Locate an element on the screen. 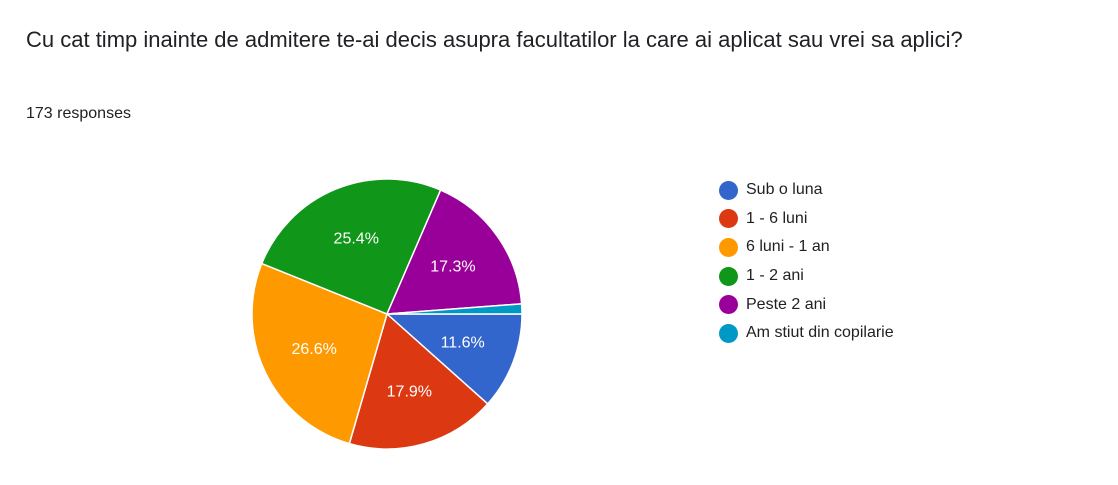  legend-item: Peste 2 ani is located at coordinates (806, 304).